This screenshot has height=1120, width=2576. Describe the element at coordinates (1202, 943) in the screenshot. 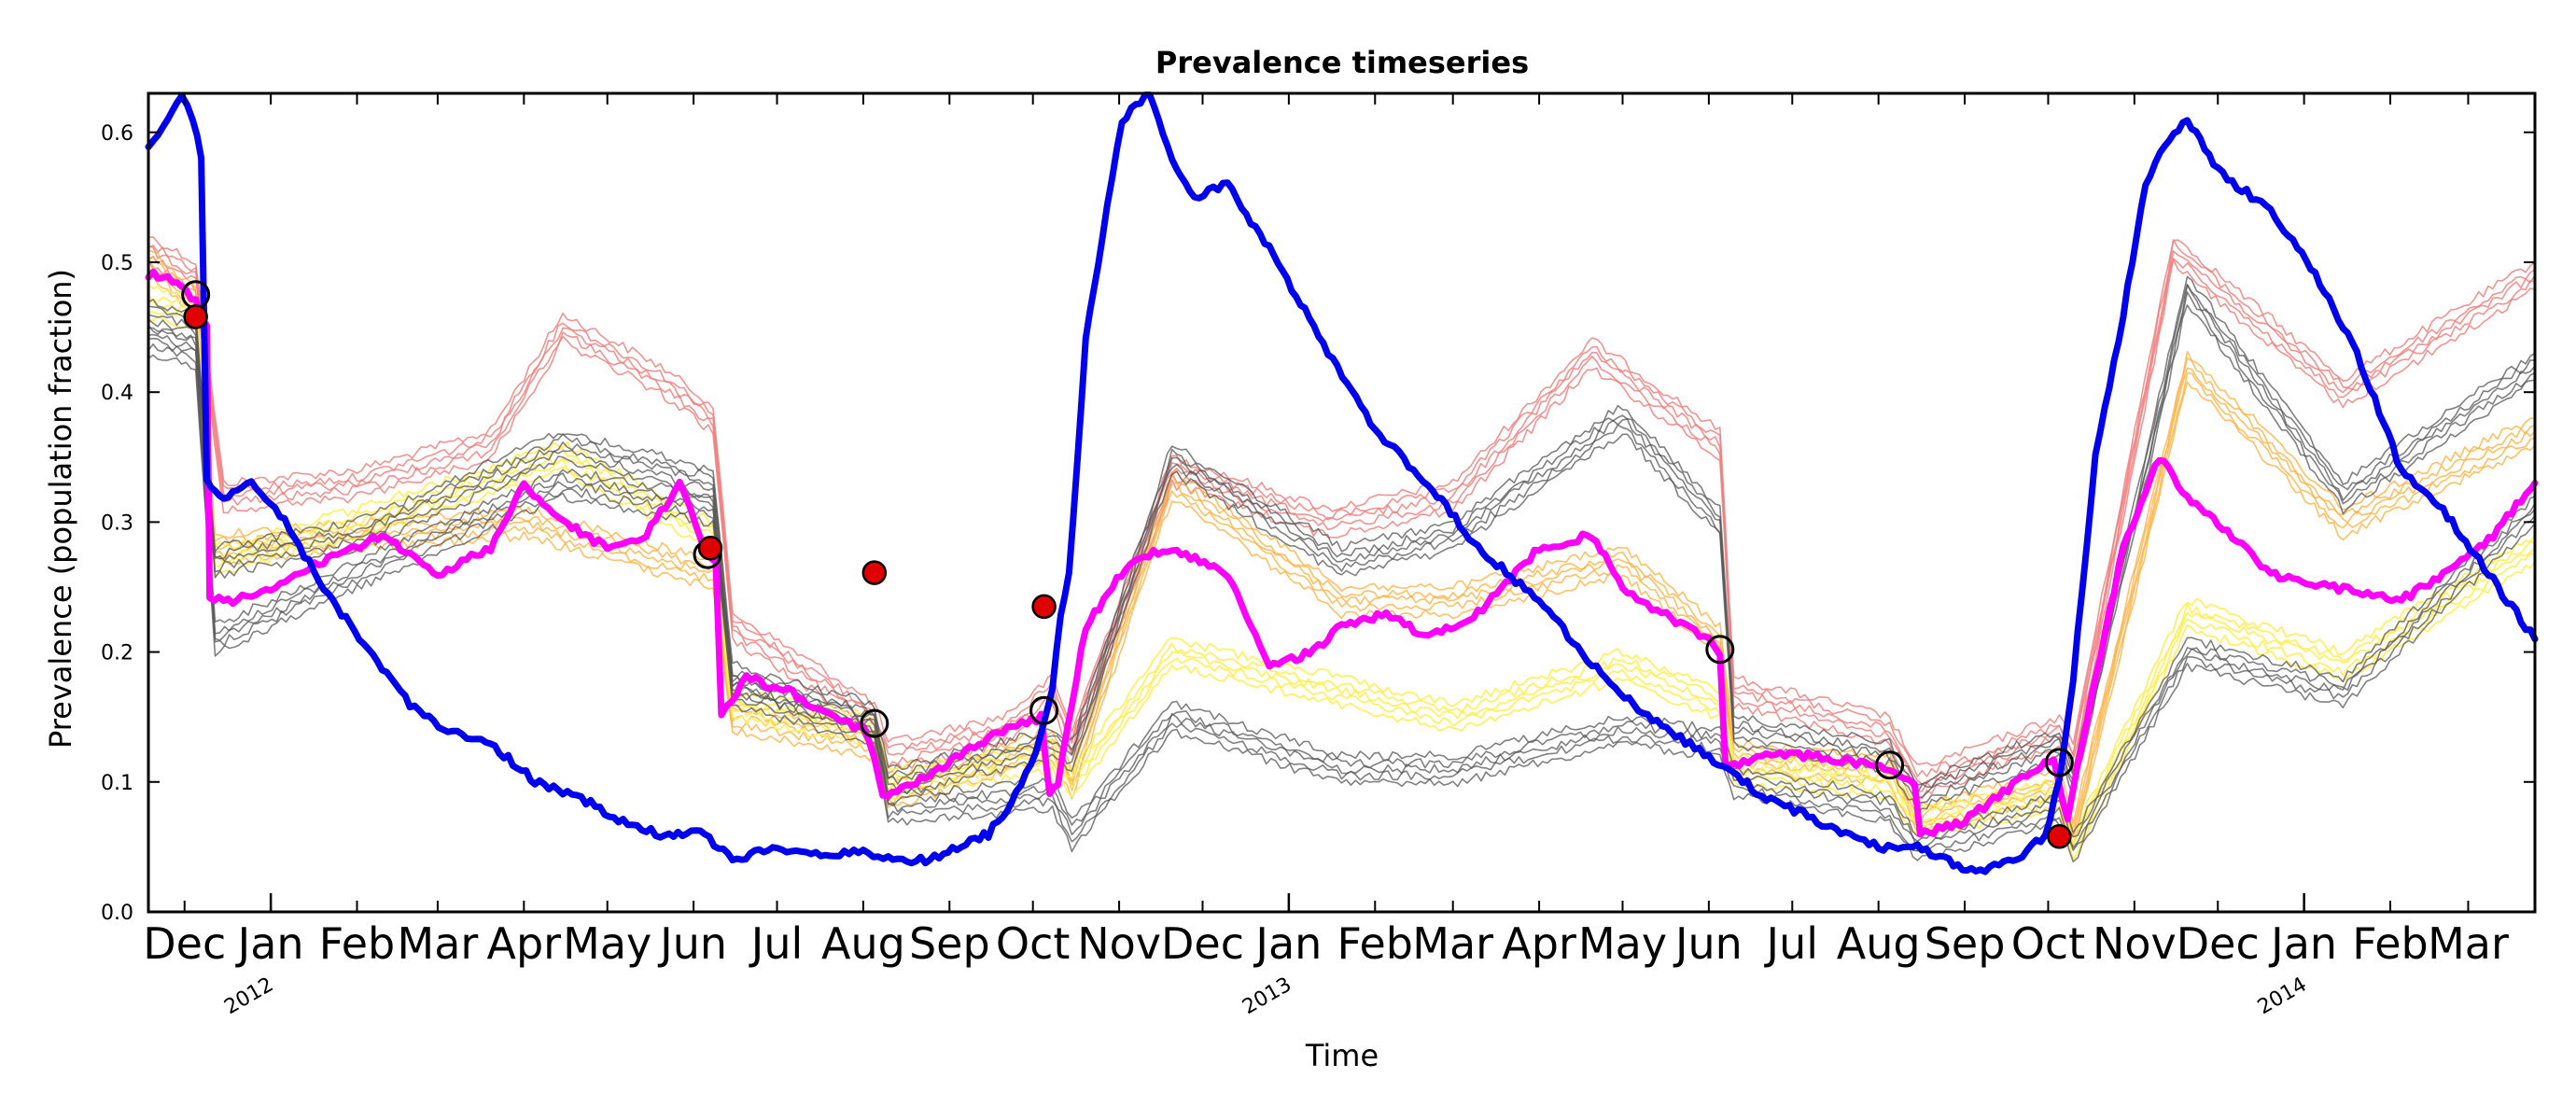

I see `month-label-12: Dec` at that location.